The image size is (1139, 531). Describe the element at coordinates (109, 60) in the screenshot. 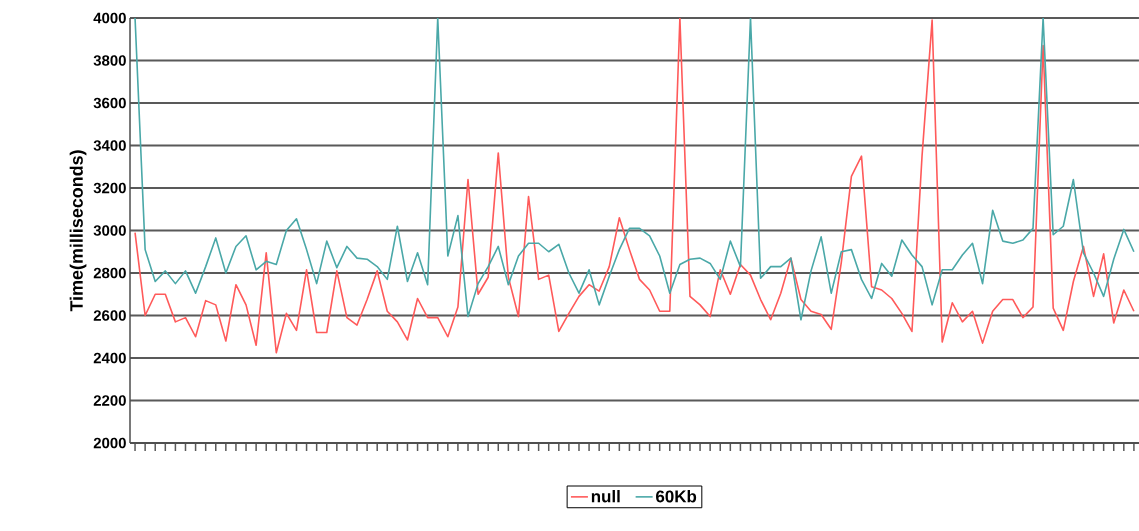

I see `y-tick-label: 3800` at that location.